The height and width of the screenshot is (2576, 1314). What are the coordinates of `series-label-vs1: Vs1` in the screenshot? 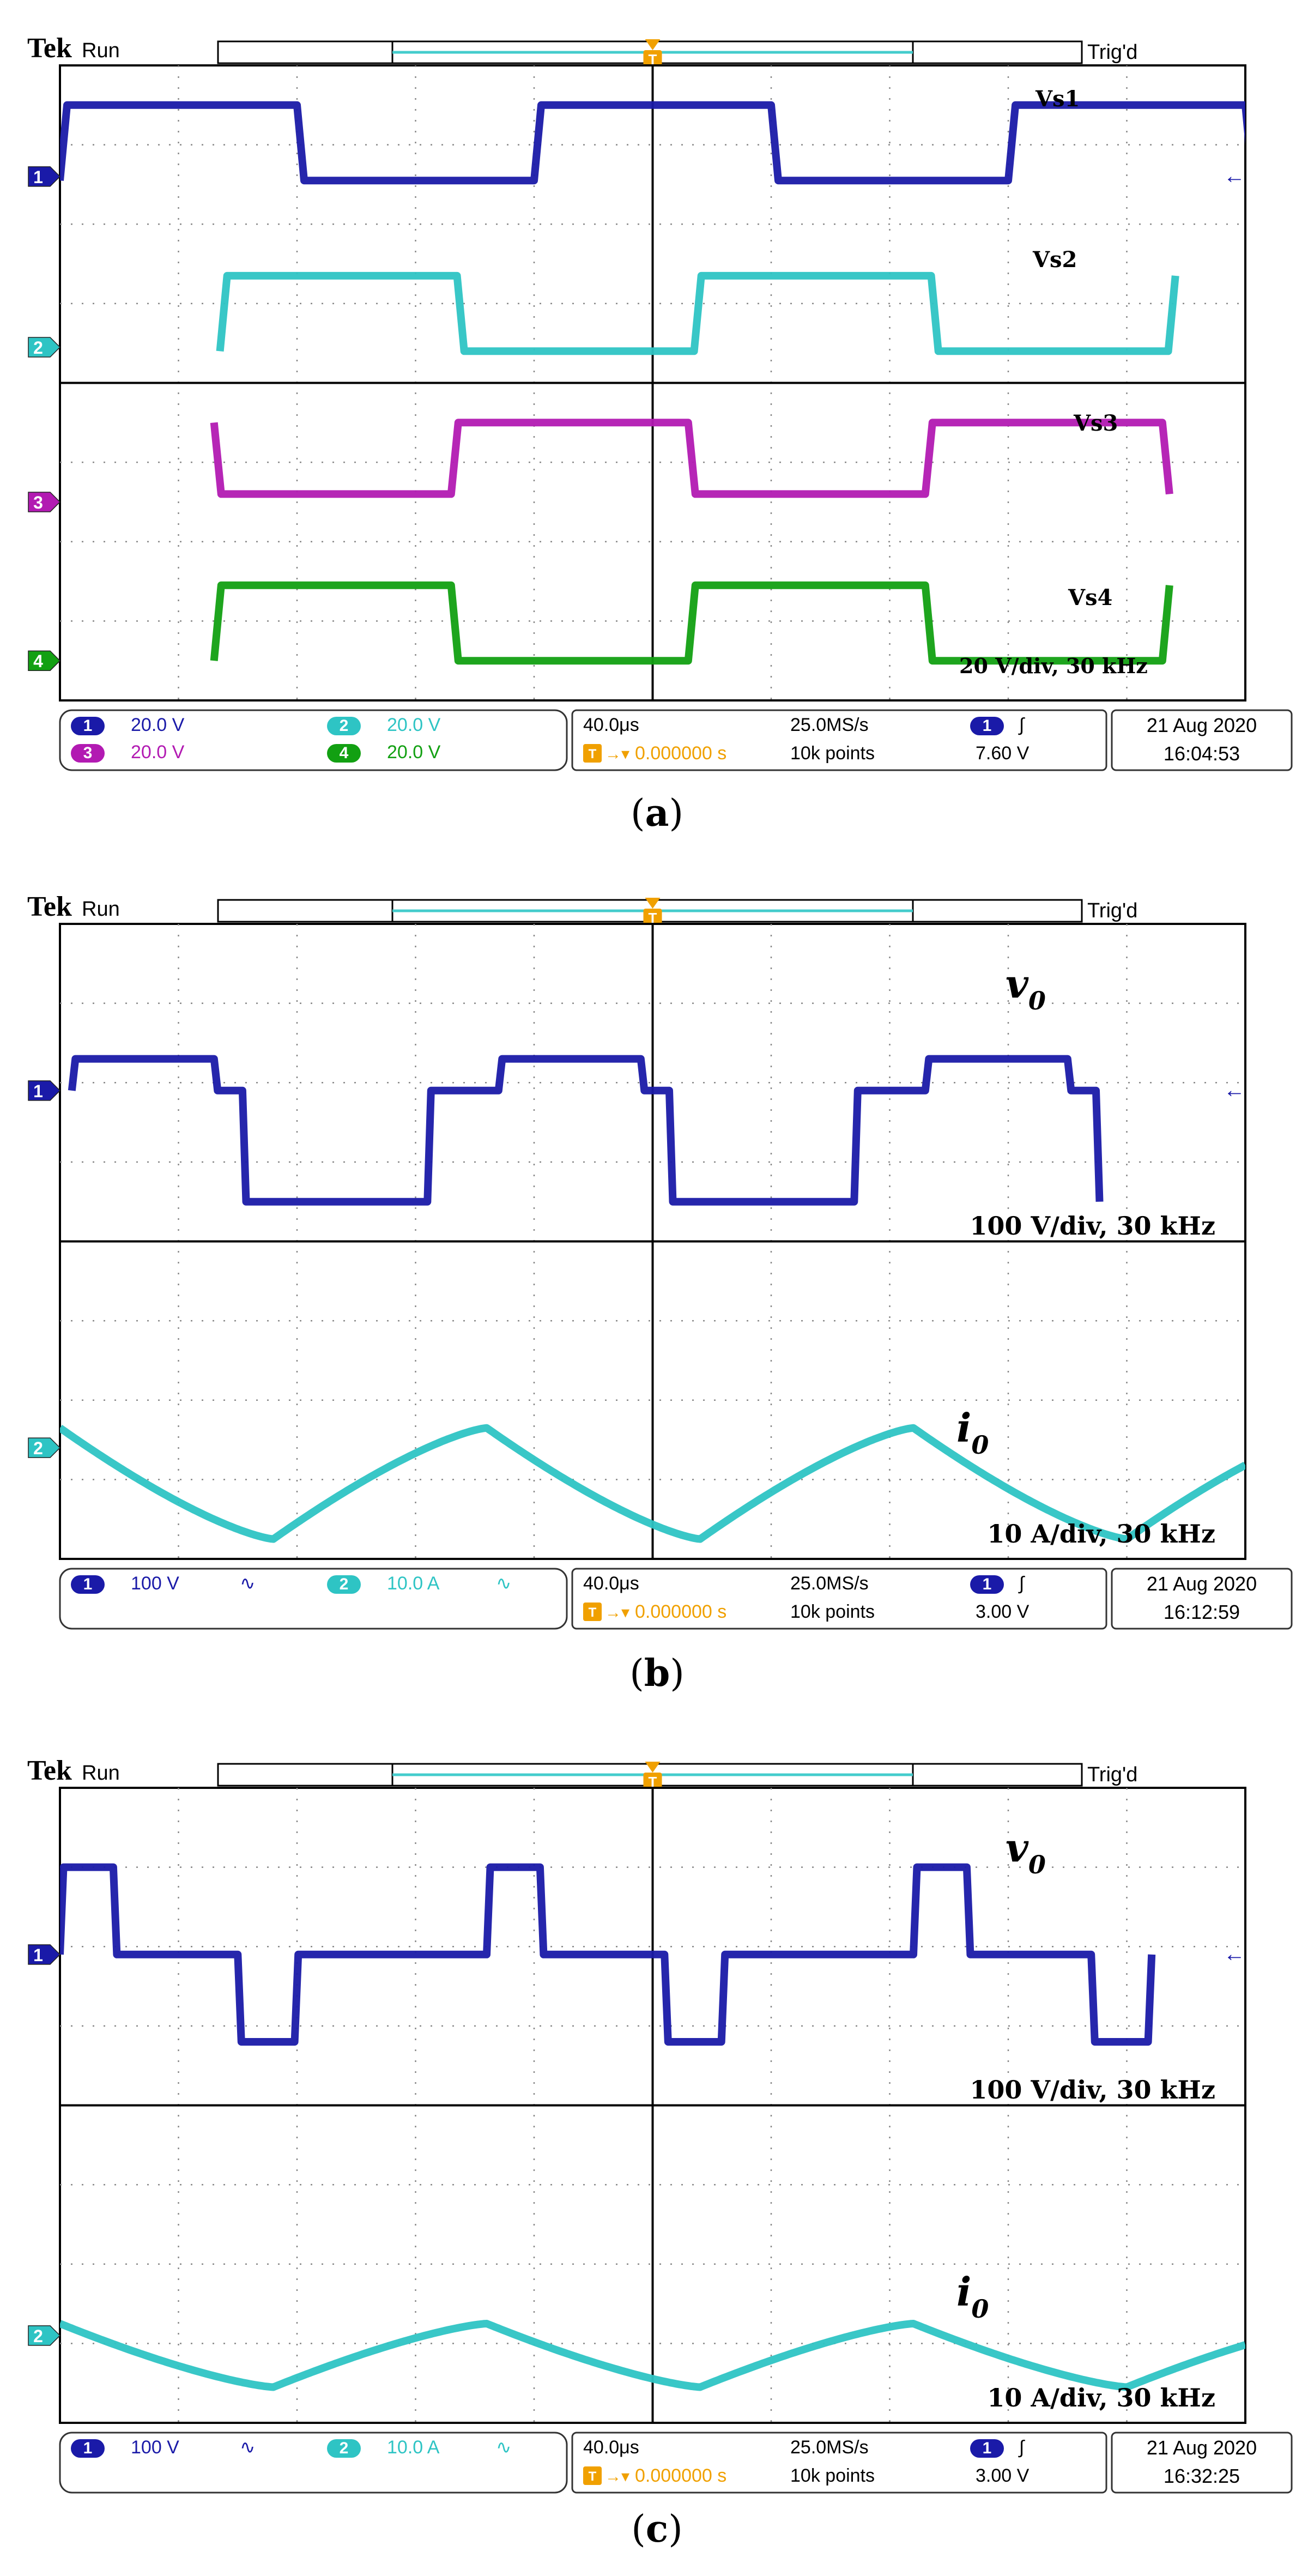 It's located at (1057, 99).